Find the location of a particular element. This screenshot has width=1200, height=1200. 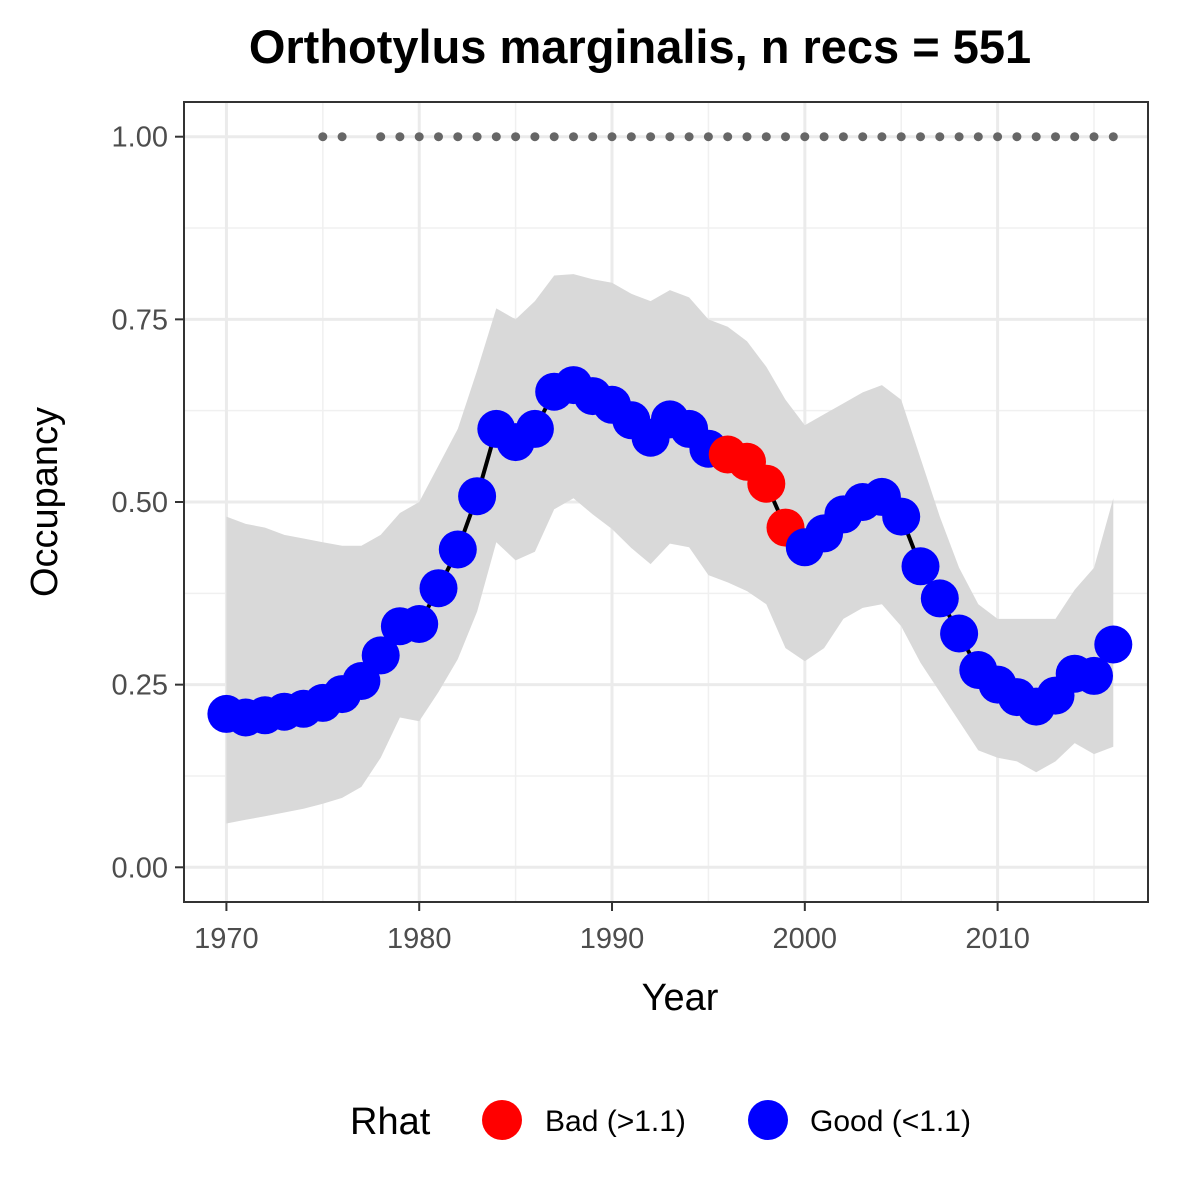

x-axis: 1970 1980 1990 2000 2010 is located at coordinates (612, 928).